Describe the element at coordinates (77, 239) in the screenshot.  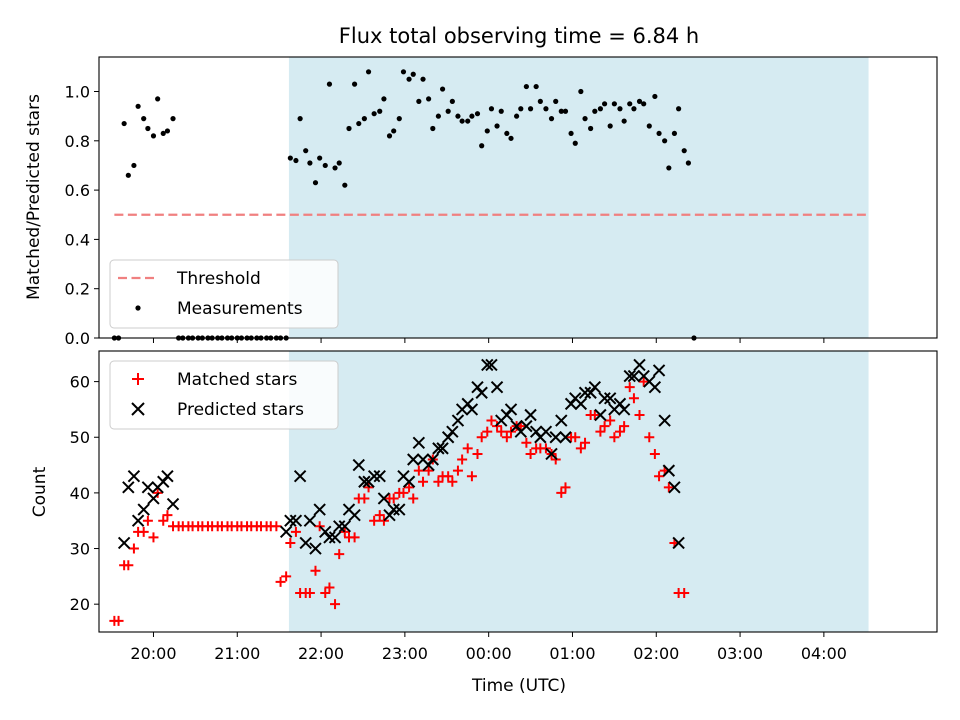
I see `y-tick-label: 0.4` at that location.